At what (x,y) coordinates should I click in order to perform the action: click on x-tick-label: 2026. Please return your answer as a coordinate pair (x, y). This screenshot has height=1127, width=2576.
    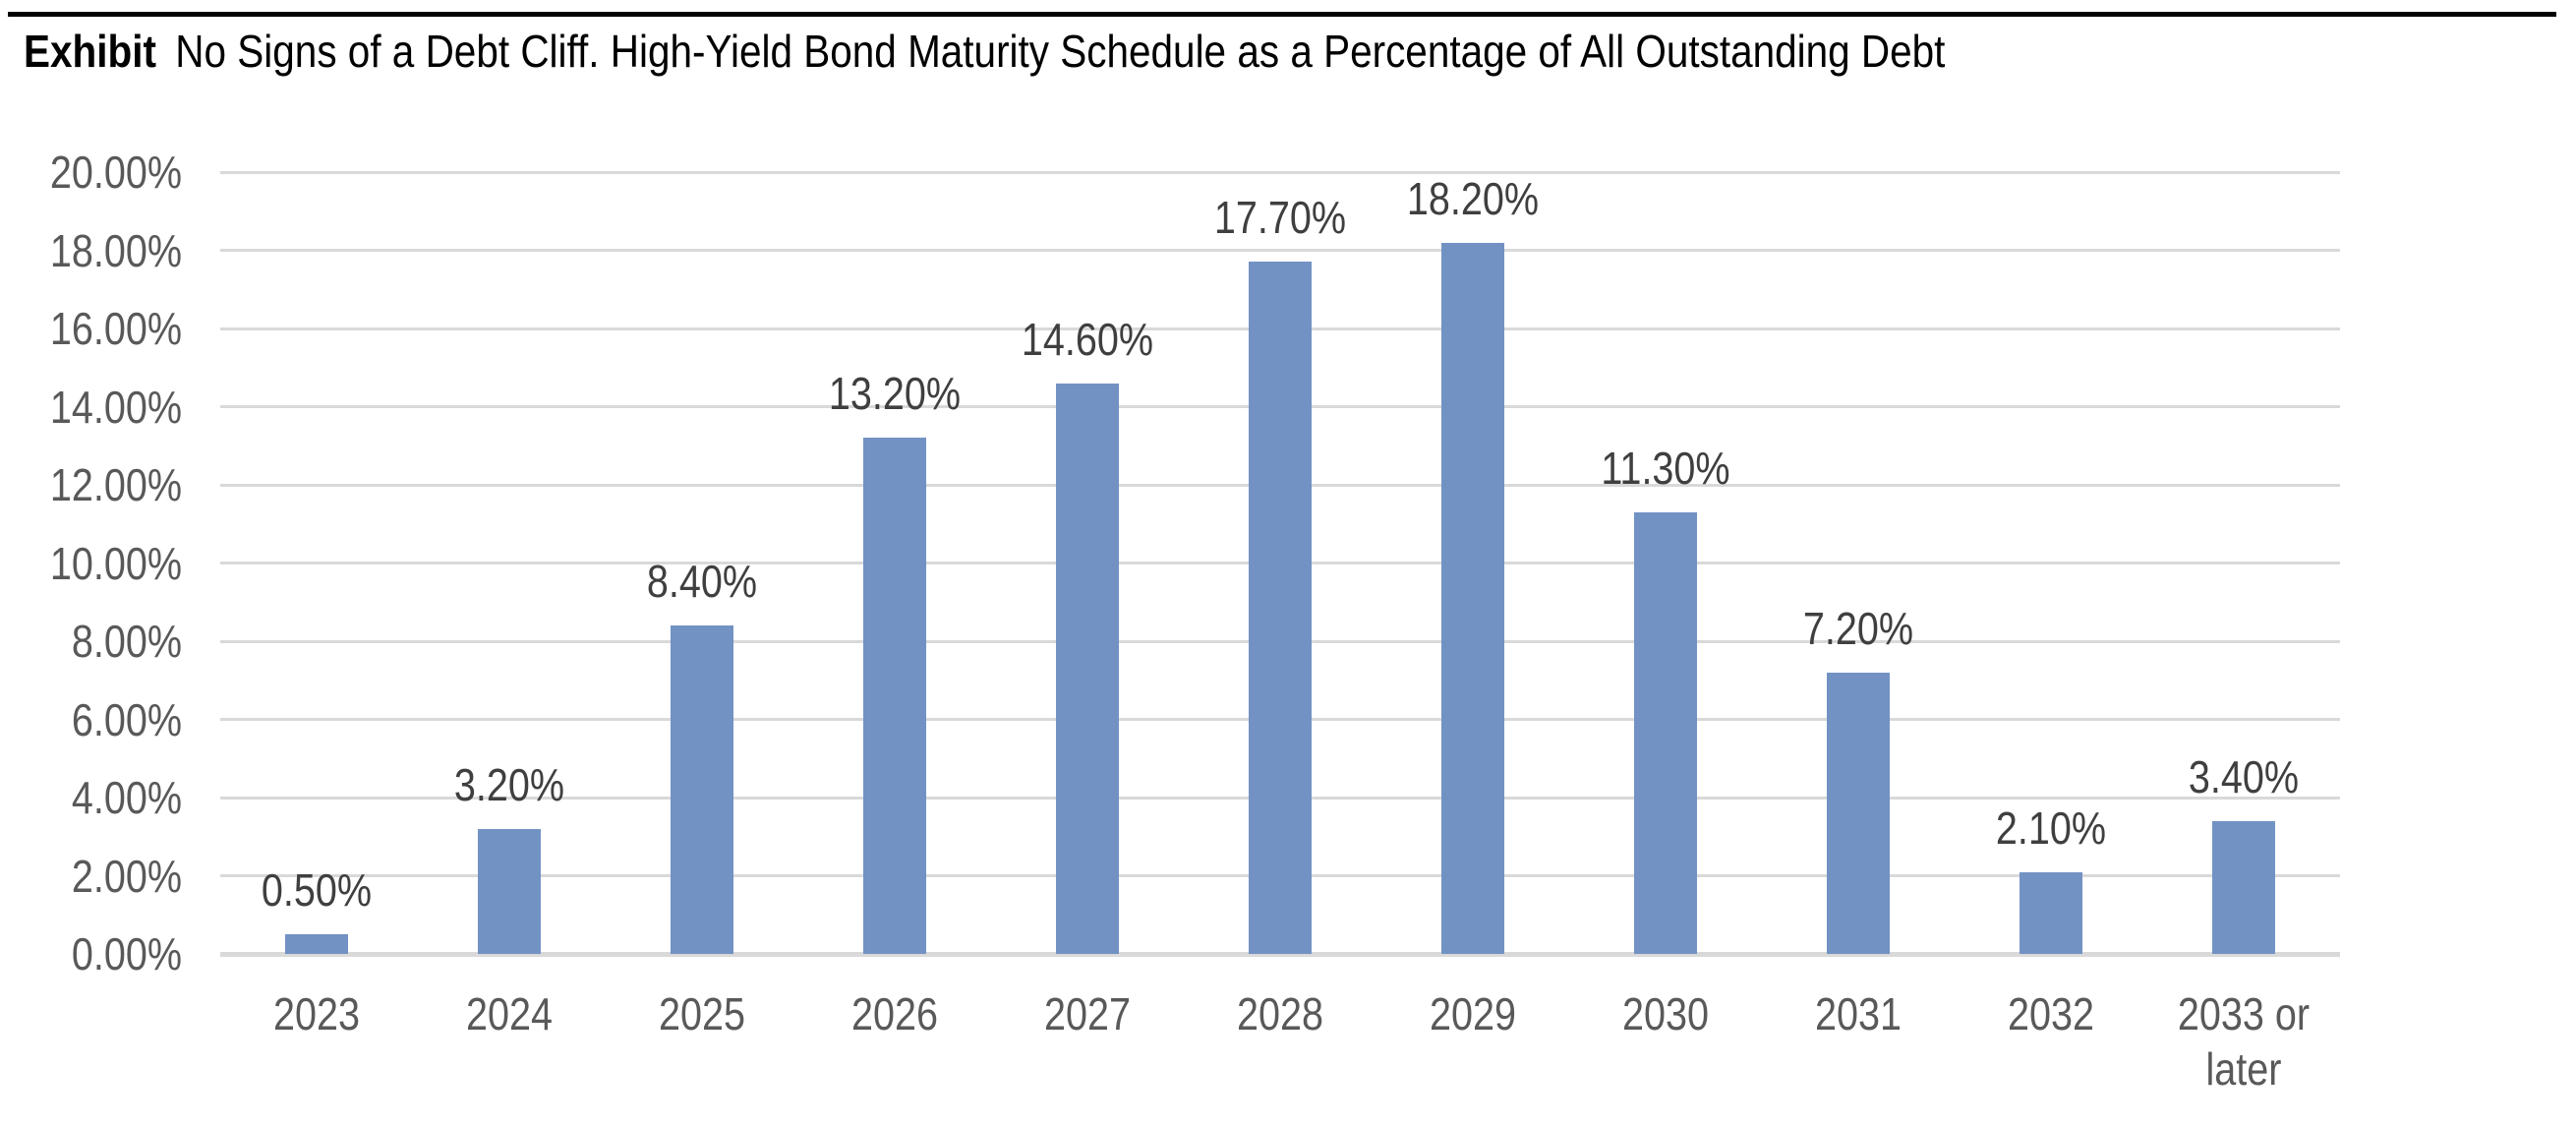
    Looking at the image, I should click on (894, 1013).